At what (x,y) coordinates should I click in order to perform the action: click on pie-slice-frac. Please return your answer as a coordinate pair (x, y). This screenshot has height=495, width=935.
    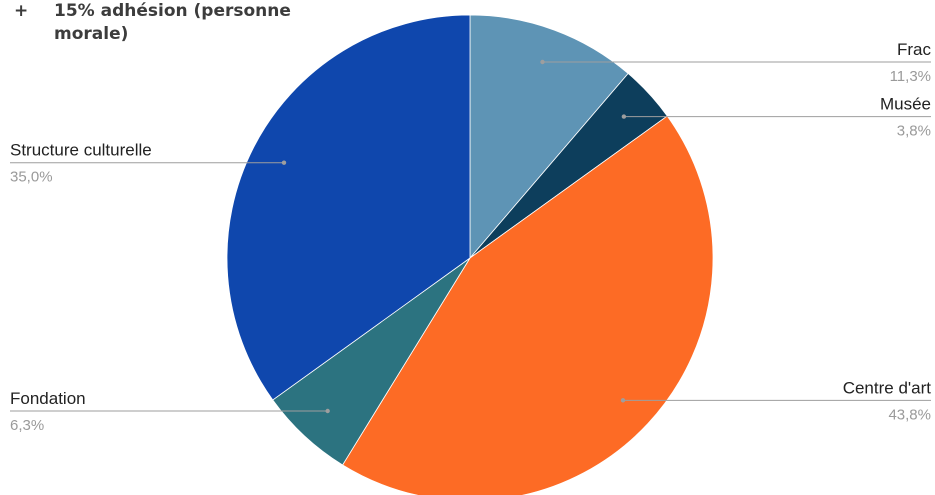
    Looking at the image, I should click on (549, 137).